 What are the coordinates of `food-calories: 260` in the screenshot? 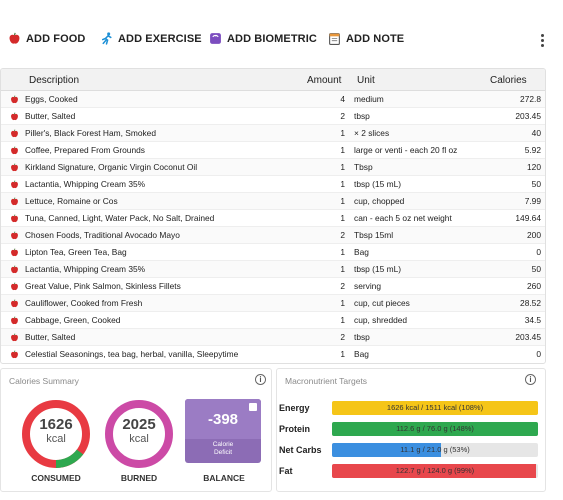 It's located at (534, 286).